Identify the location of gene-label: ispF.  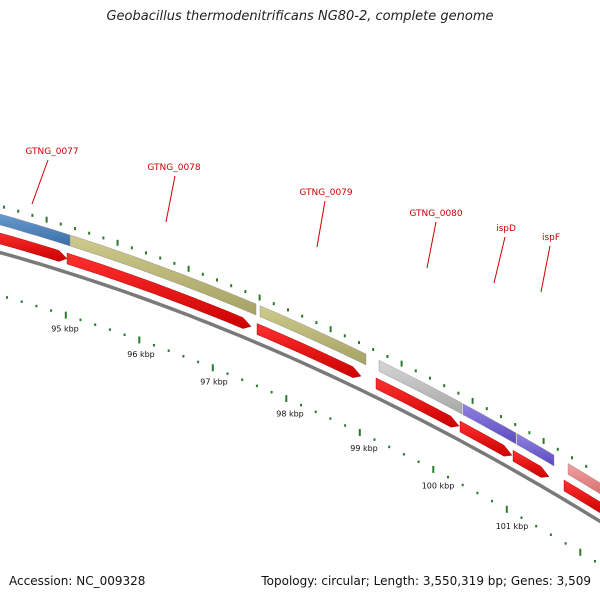
(551, 238).